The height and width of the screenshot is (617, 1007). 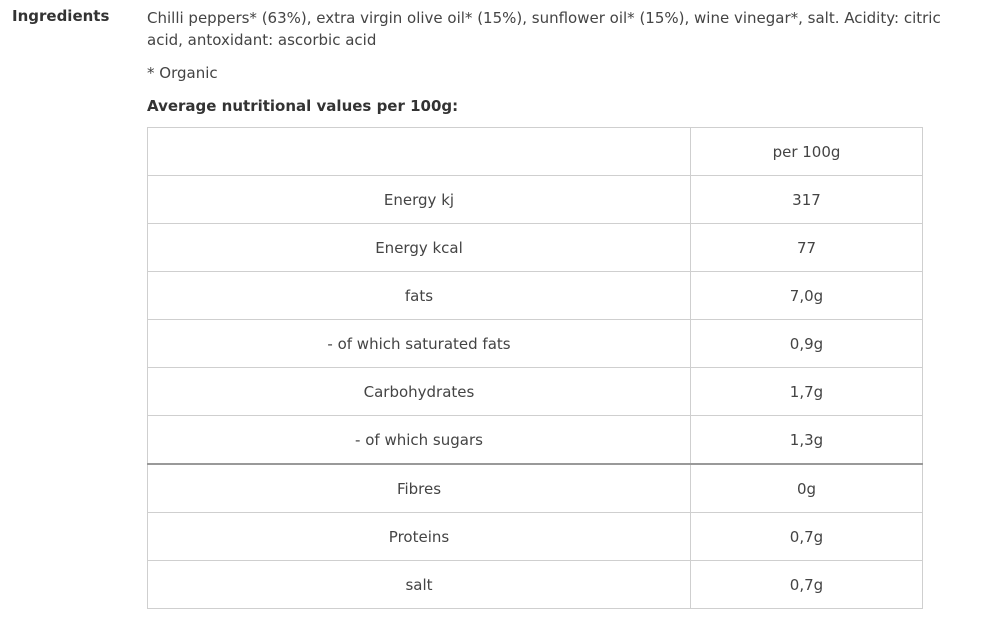 What do you see at coordinates (419, 199) in the screenshot?
I see `nutrient-name: Energy kj` at bounding box center [419, 199].